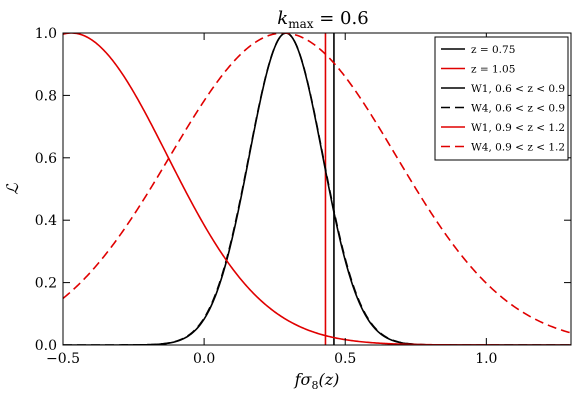  I want to click on y-axis-label: ℒ, so click(12, 189).